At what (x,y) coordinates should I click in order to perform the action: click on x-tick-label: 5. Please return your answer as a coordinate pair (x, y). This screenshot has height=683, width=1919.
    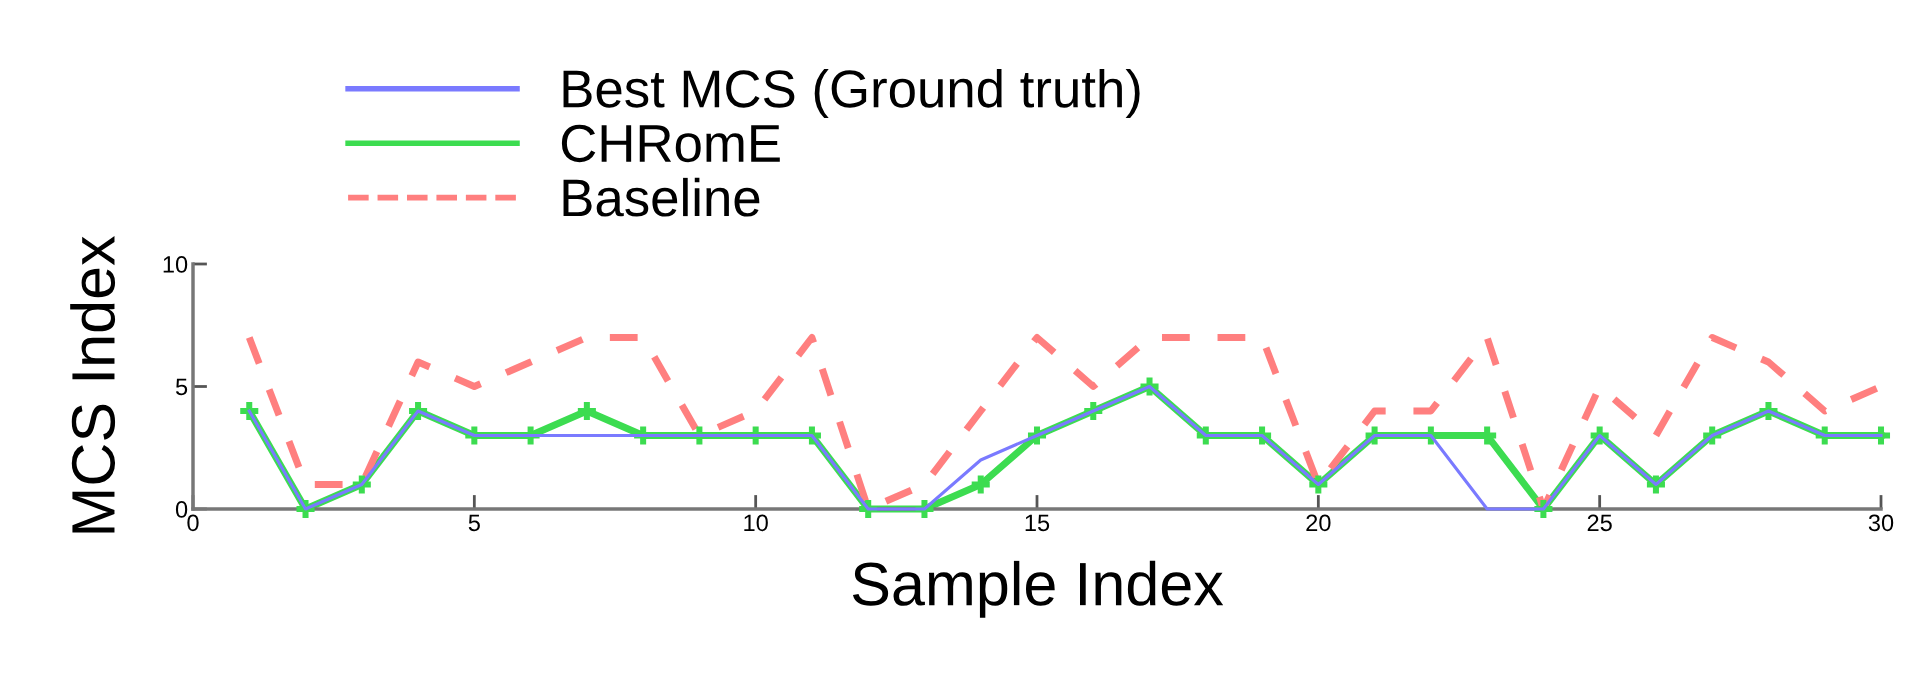
    Looking at the image, I should click on (474, 523).